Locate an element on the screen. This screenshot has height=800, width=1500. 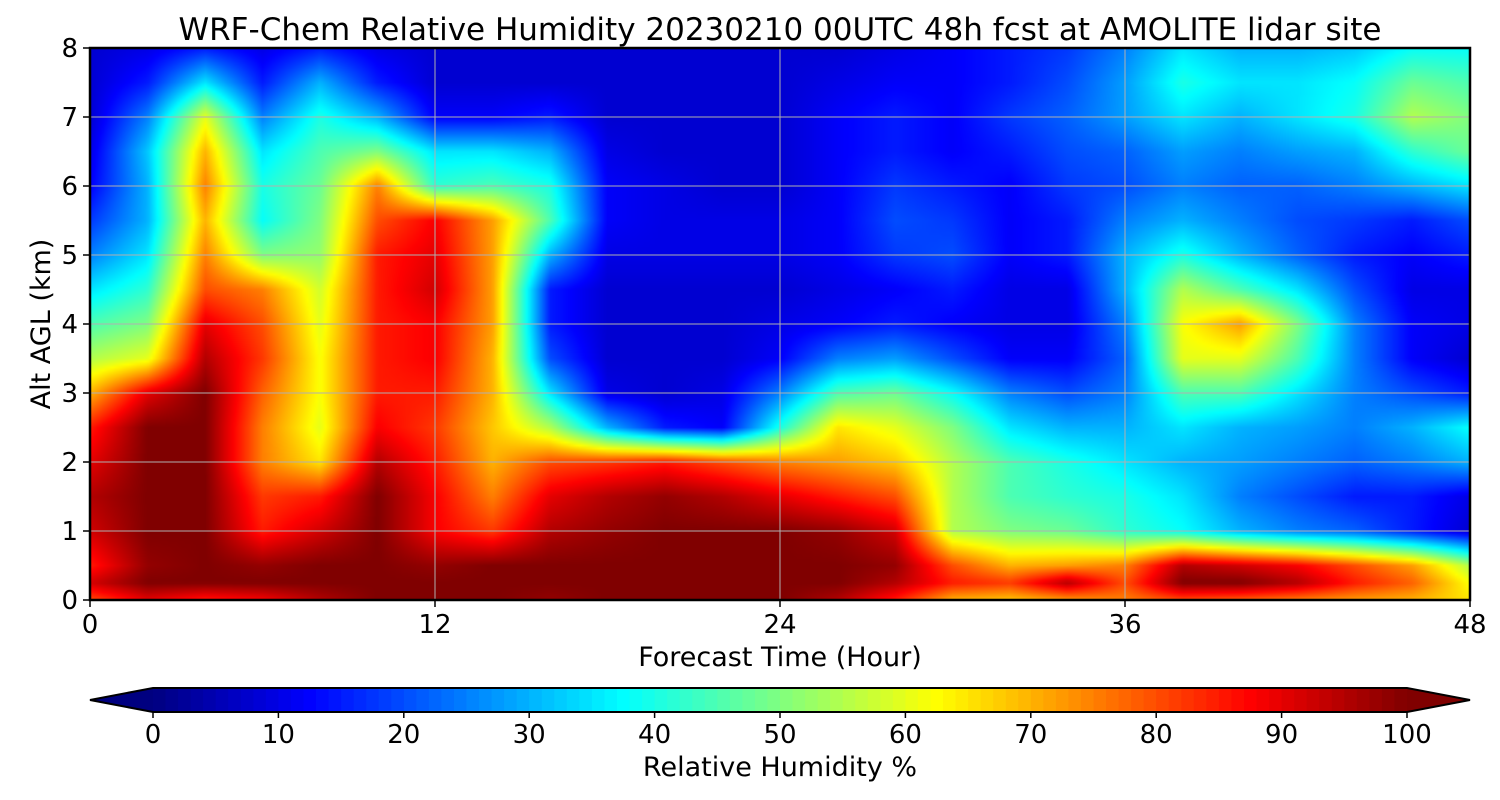
colorbar-tick-label: 80 is located at coordinates (1156, 735).